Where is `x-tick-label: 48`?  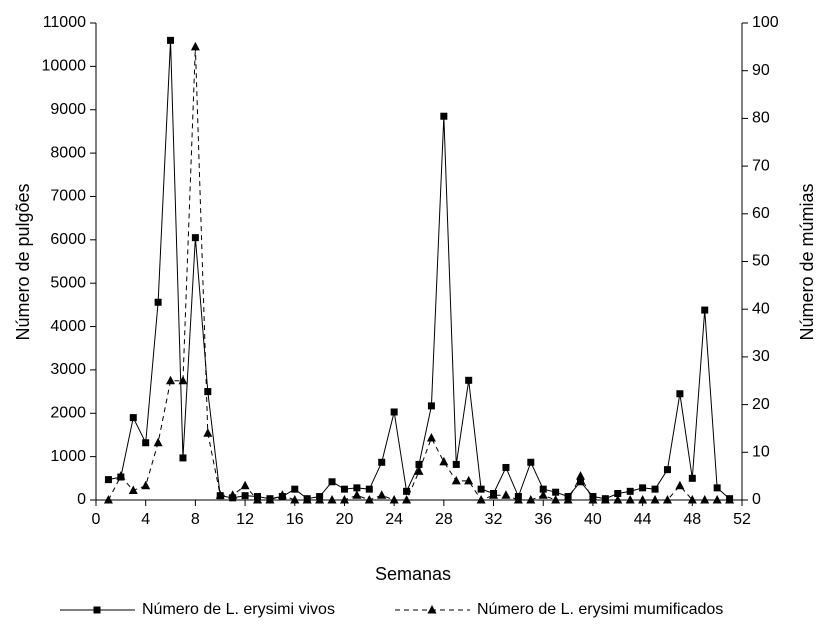
x-tick-label: 48 is located at coordinates (692, 519).